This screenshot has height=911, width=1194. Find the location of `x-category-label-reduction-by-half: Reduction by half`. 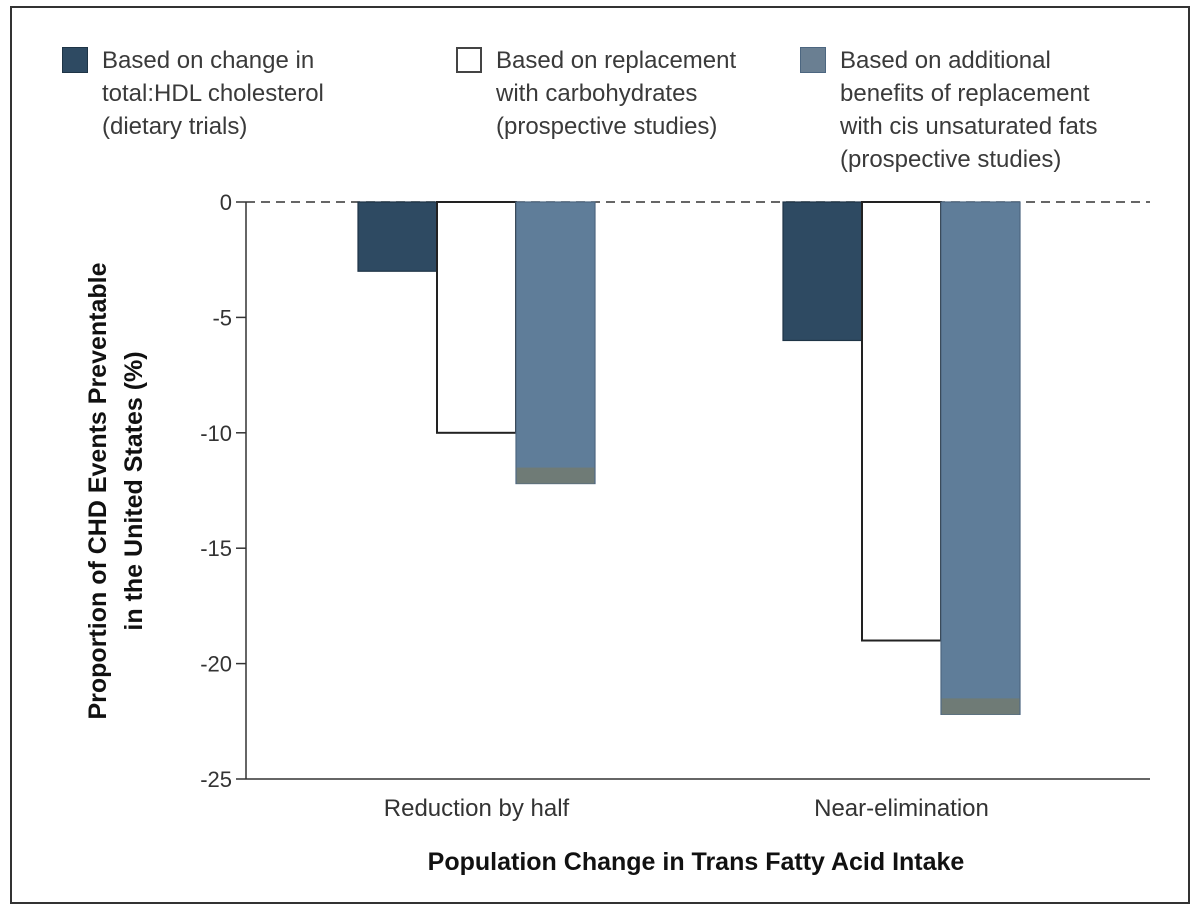

x-category-label-reduction-by-half: Reduction by half is located at coordinates (477, 808).